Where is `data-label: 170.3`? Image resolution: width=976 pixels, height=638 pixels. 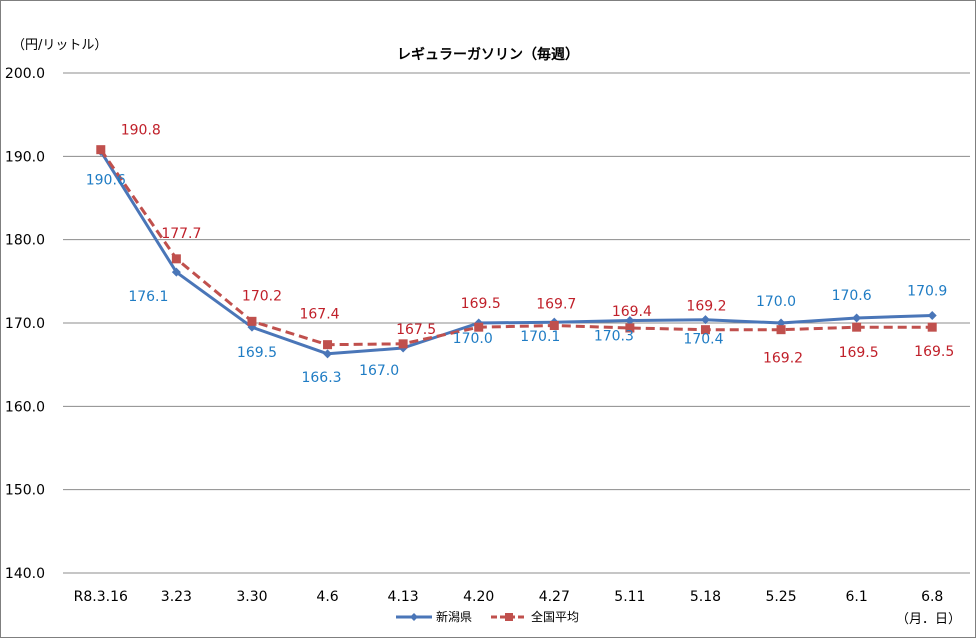 data-label: 170.3 is located at coordinates (614, 337).